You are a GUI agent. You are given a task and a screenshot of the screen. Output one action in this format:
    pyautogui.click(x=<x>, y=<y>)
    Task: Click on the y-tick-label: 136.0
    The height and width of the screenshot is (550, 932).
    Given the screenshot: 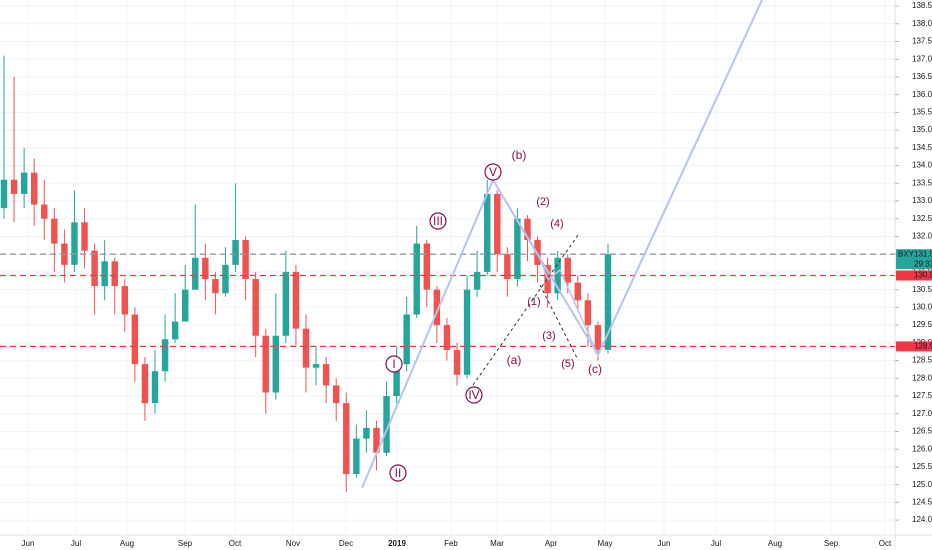 What is the action you would take?
    pyautogui.click(x=922, y=94)
    